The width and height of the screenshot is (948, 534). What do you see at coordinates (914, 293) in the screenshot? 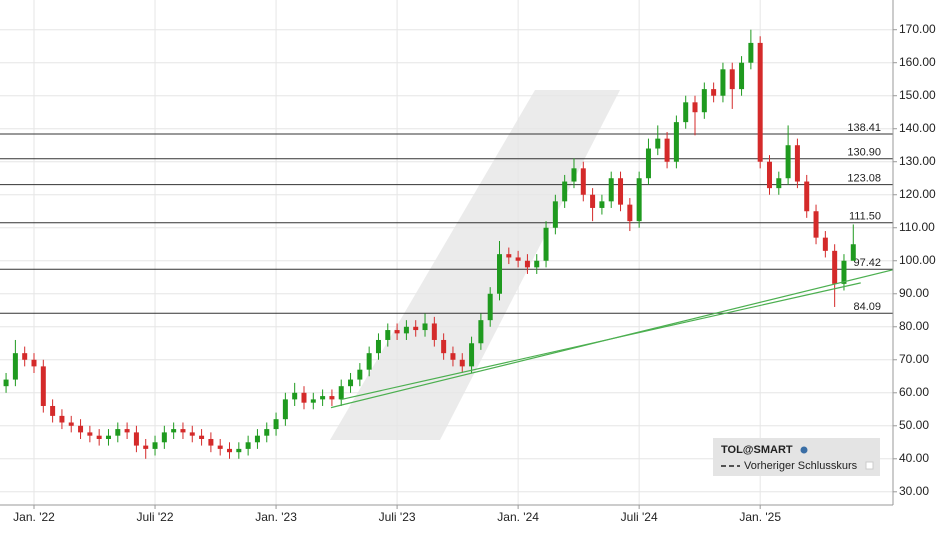
I see `y-tick-label: 90.00` at bounding box center [914, 293].